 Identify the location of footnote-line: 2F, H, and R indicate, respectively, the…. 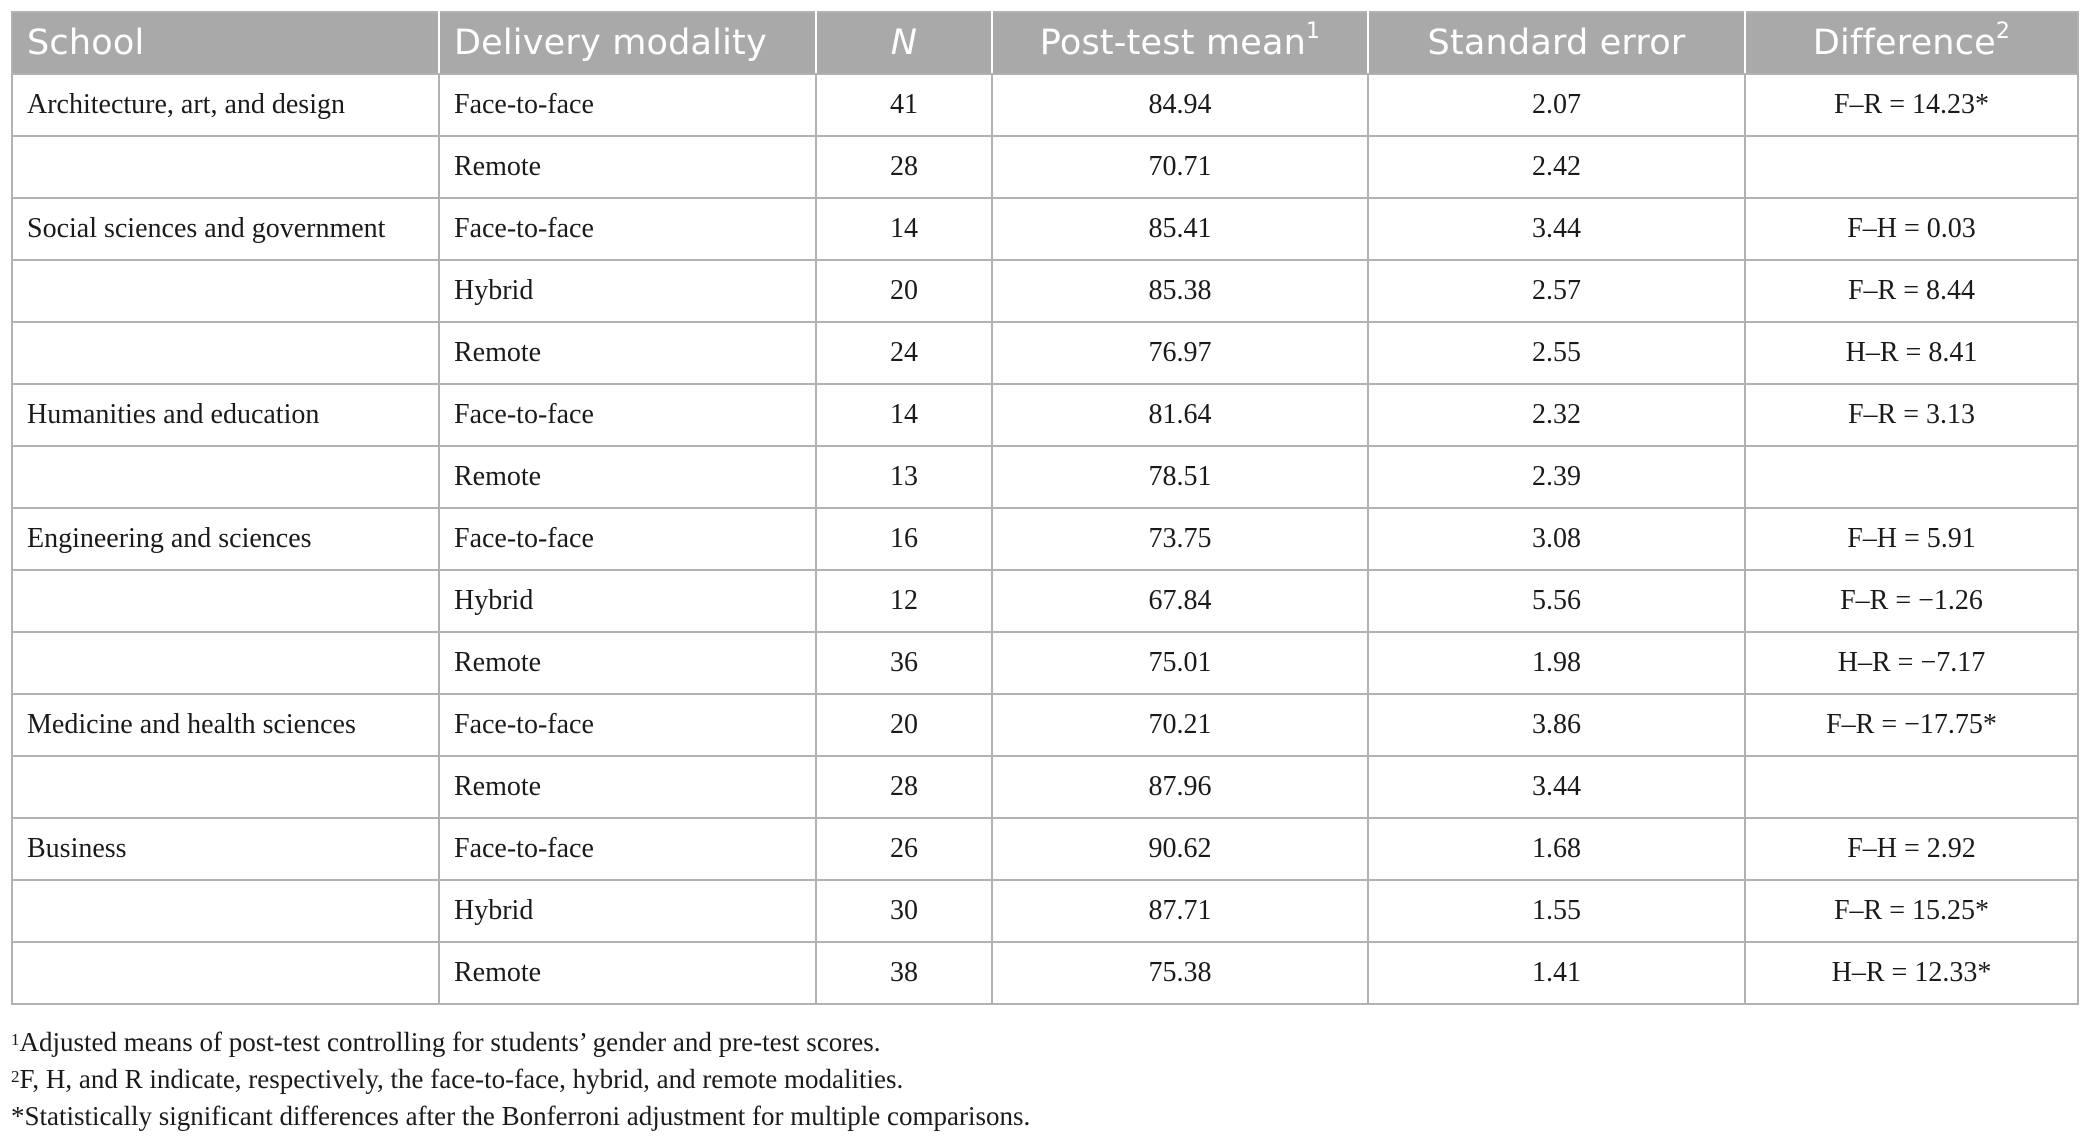
(520, 1079).